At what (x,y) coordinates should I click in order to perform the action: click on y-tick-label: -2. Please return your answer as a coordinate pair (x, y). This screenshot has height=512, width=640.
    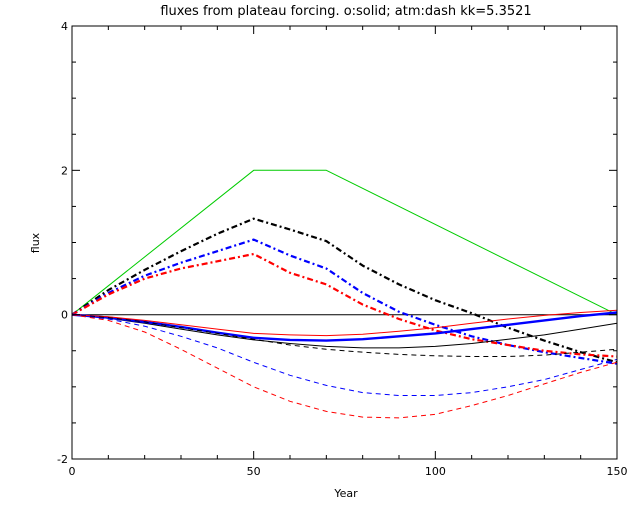
    Looking at the image, I should click on (62, 459).